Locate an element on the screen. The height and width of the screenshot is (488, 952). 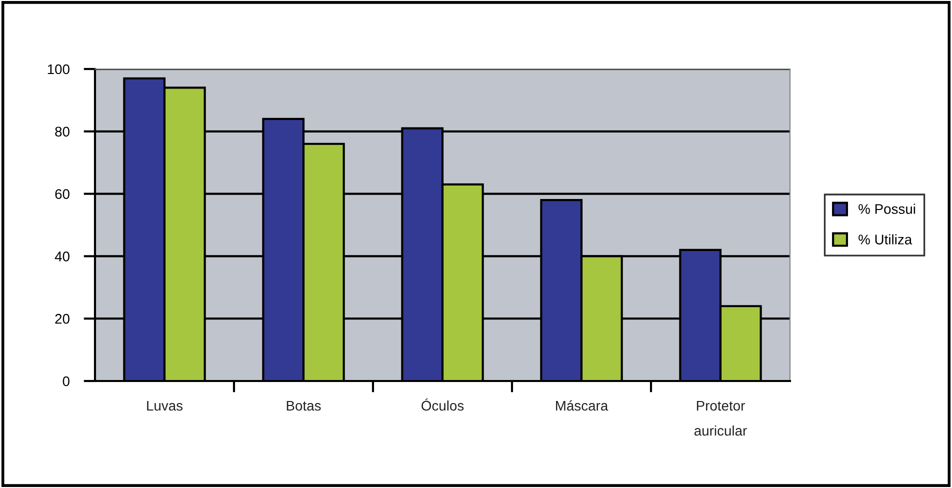
y-tick-label: 100 is located at coordinates (59, 69).